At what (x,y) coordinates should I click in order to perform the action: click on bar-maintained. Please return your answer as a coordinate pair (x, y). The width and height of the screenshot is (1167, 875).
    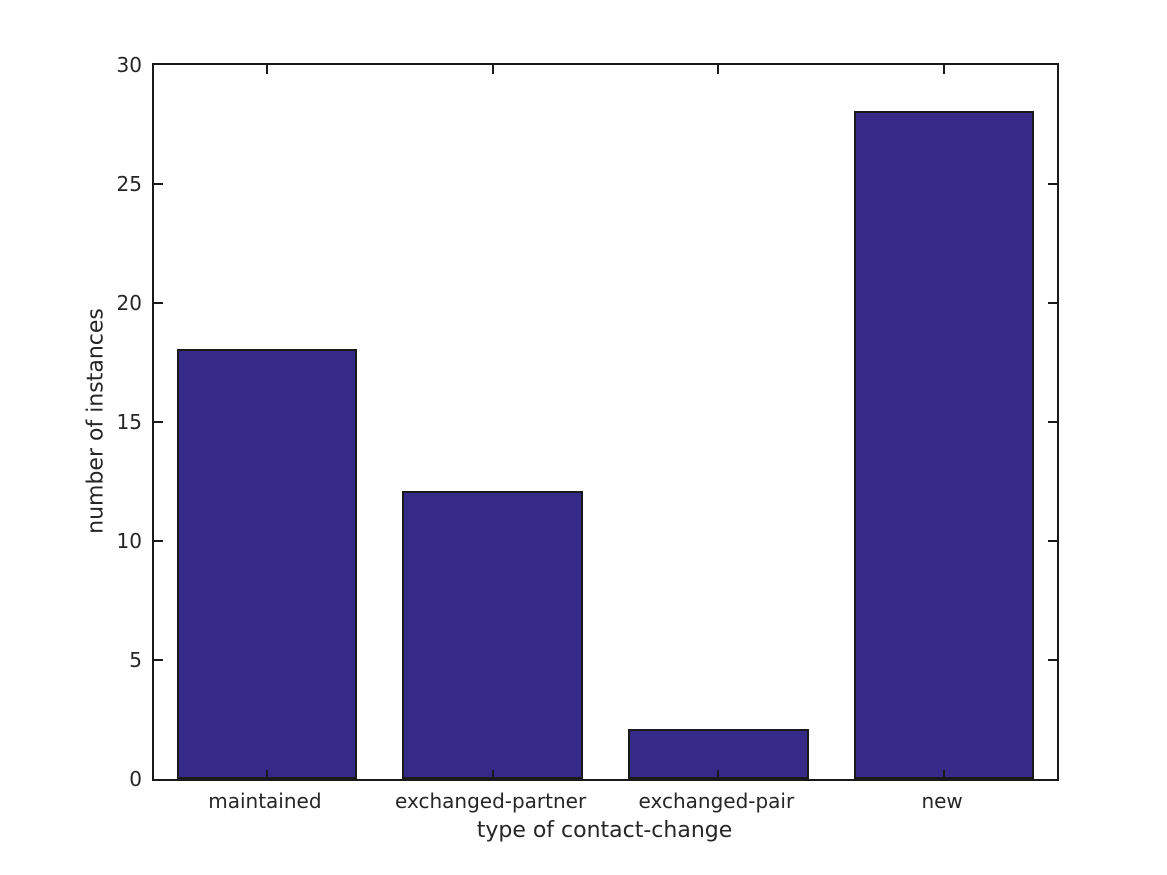
    Looking at the image, I should click on (267, 563).